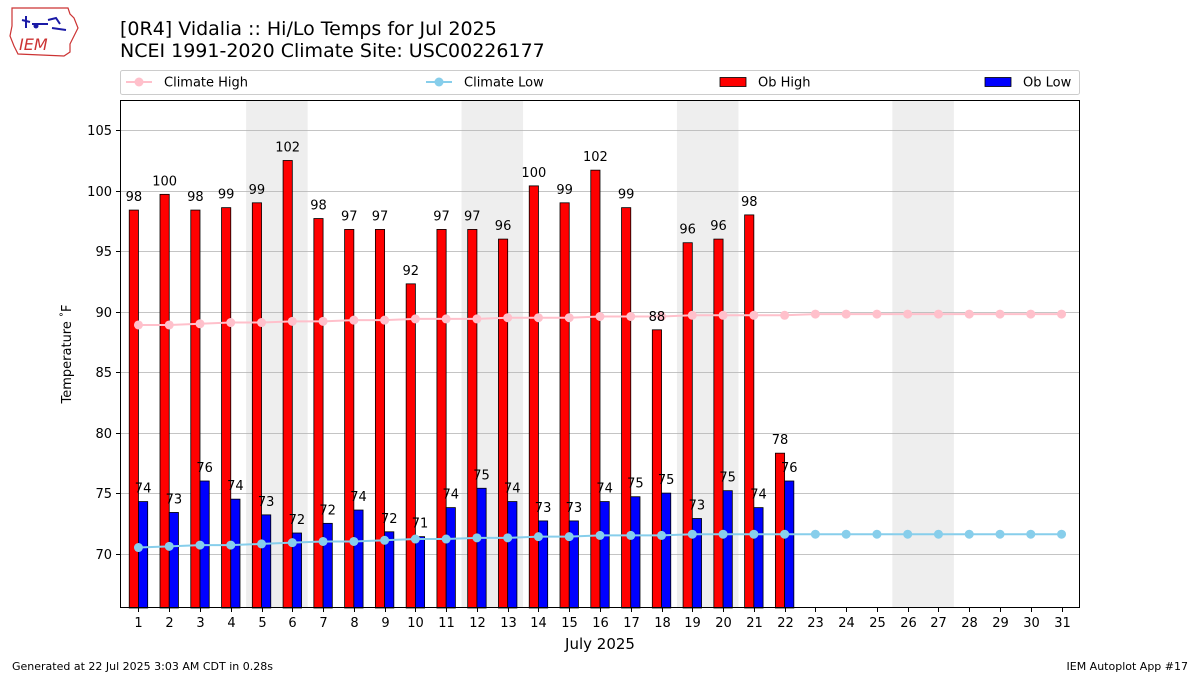  I want to click on xtick-label-12: 12, so click(477, 623).